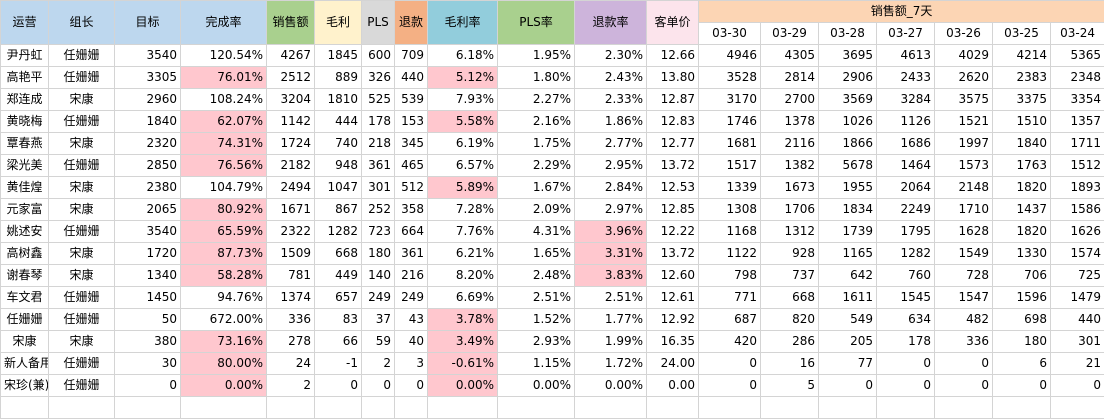  What do you see at coordinates (906, 144) in the screenshot?
I see `cell-daily-sales: 1686` at bounding box center [906, 144].